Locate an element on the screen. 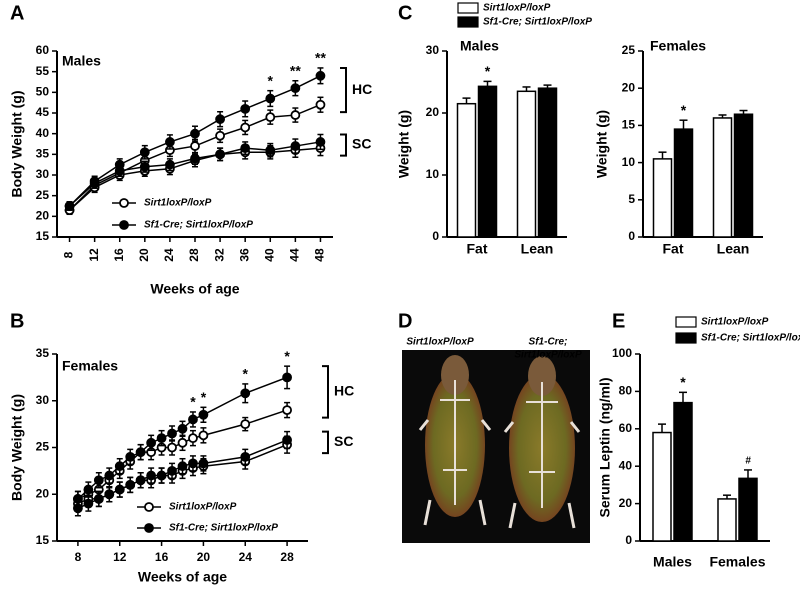  legend-swatch is located at coordinates (468, 8).